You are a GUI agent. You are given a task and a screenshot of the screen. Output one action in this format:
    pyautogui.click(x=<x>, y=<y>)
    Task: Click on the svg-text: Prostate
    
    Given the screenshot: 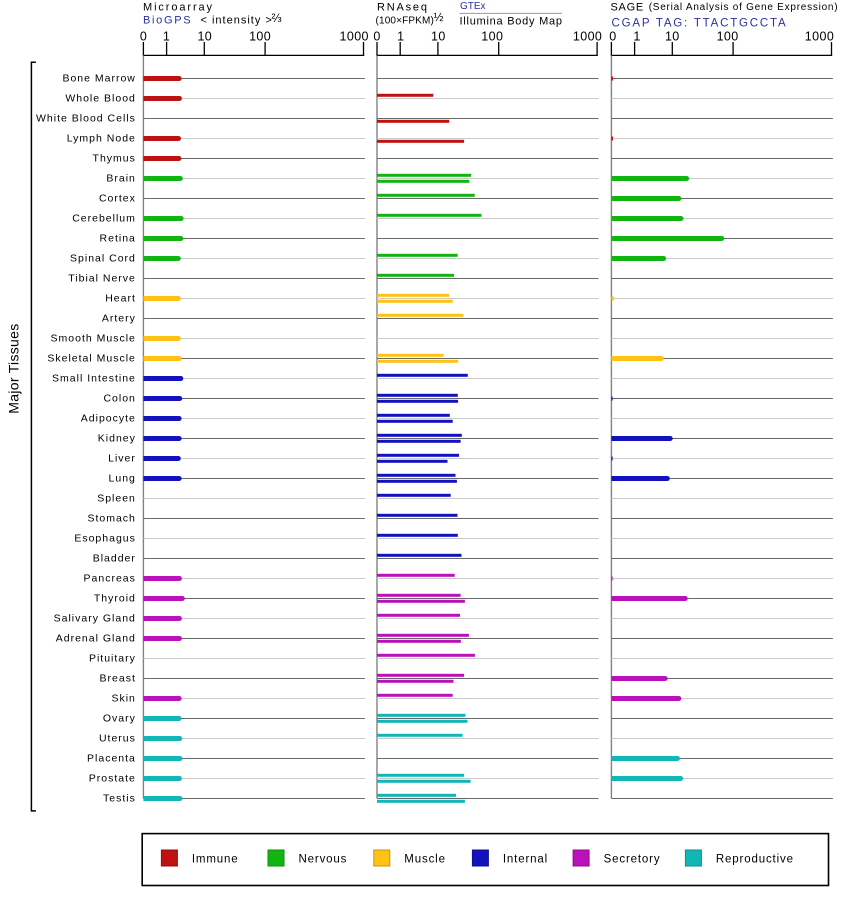 What is the action you would take?
    pyautogui.click(x=112, y=779)
    